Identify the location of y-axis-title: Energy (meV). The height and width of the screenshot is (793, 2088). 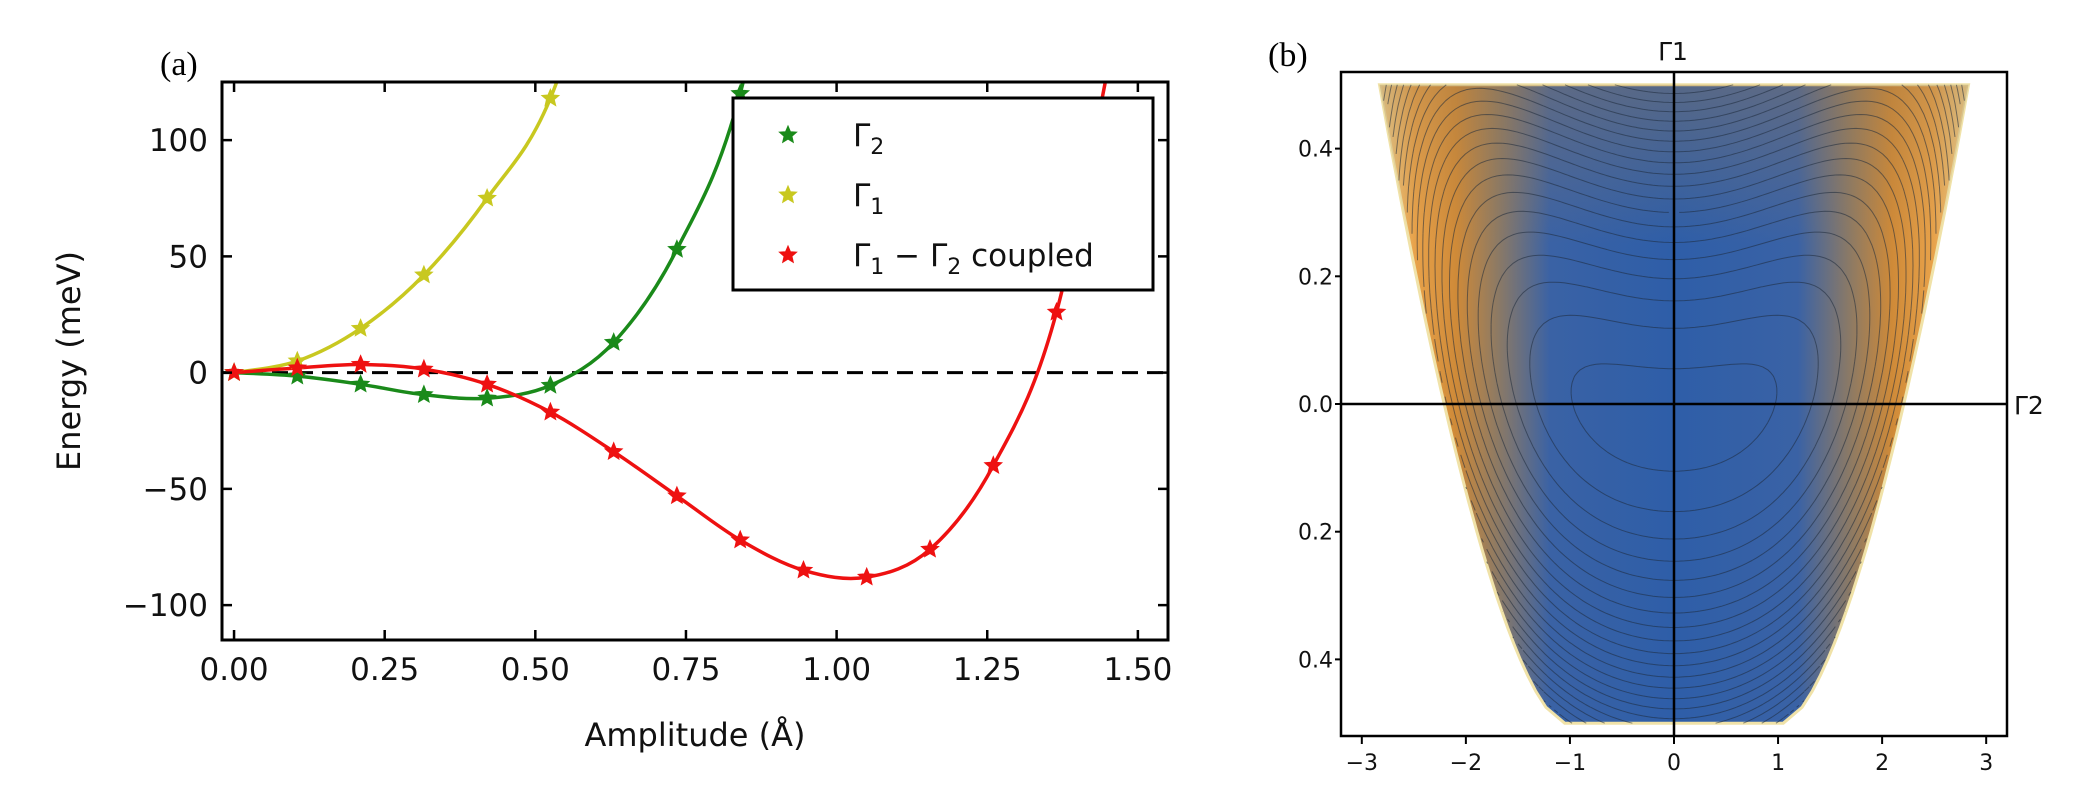
(69, 361).